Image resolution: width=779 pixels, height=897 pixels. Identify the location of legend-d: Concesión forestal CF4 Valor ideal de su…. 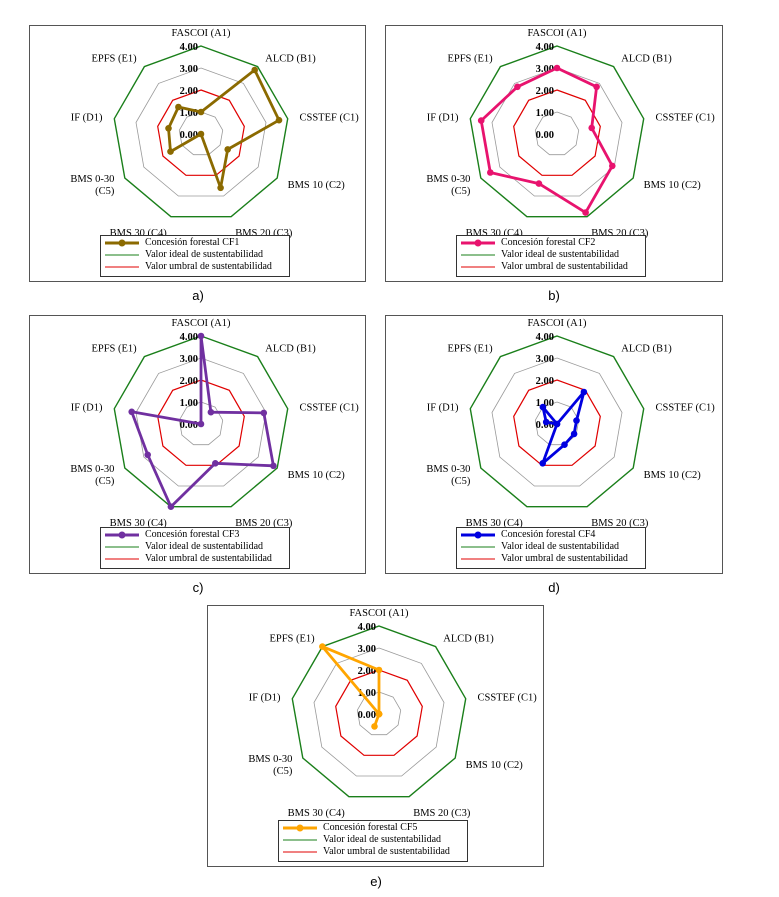
(551, 548).